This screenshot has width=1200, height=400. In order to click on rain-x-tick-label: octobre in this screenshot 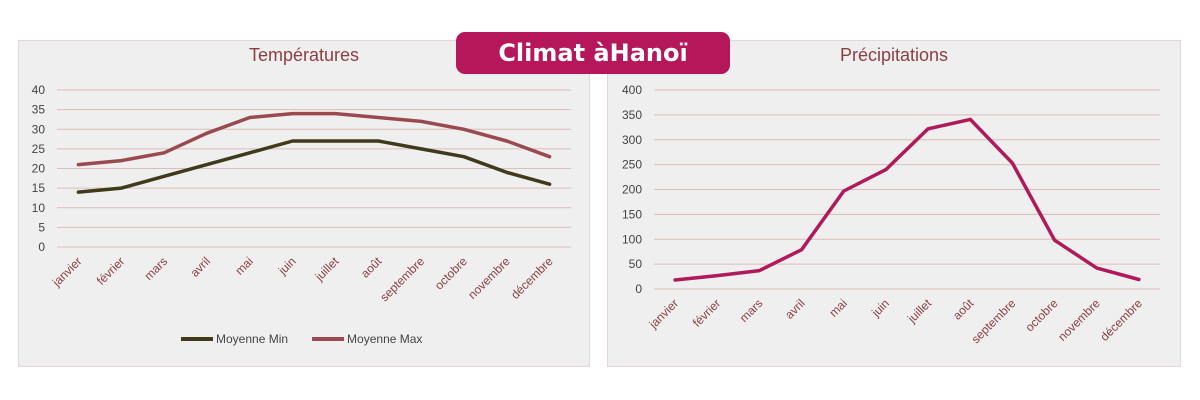, I will do `click(1041, 315)`.